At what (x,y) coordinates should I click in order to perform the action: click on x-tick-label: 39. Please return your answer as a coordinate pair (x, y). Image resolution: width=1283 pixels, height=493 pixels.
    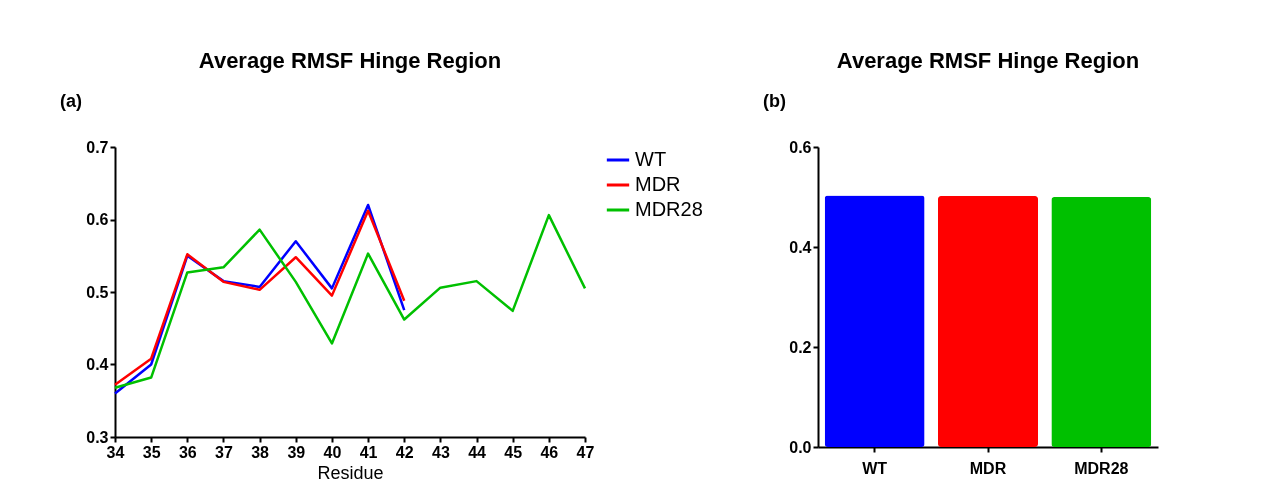
    Looking at the image, I should click on (296, 452).